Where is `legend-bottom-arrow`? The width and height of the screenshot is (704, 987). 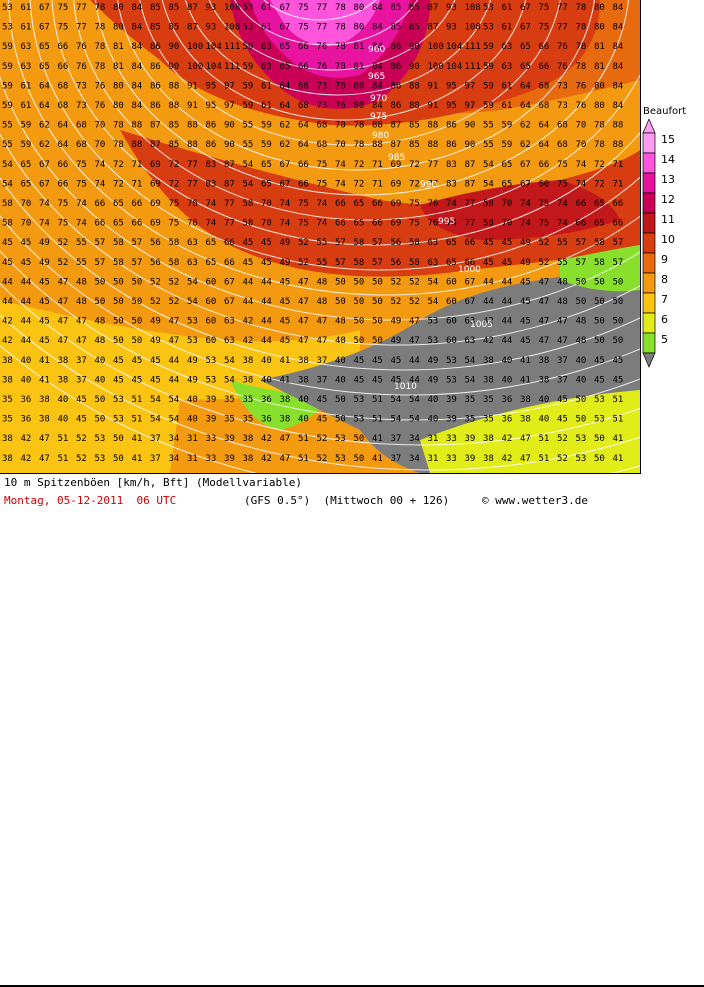
legend-bottom-arrow is located at coordinates (649, 360).